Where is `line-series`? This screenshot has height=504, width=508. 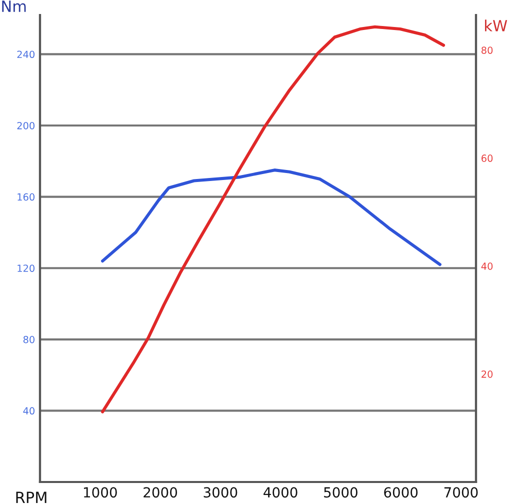 line-series is located at coordinates (271, 217).